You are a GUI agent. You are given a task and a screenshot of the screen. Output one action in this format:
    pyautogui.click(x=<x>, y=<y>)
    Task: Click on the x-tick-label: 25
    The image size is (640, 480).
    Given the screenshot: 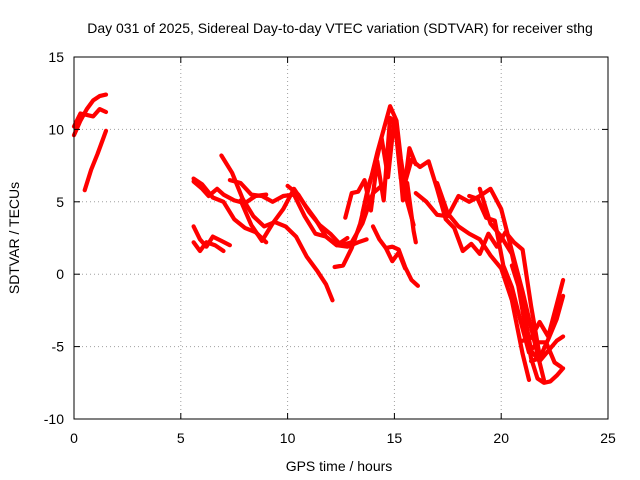 What is the action you would take?
    pyautogui.click(x=608, y=438)
    